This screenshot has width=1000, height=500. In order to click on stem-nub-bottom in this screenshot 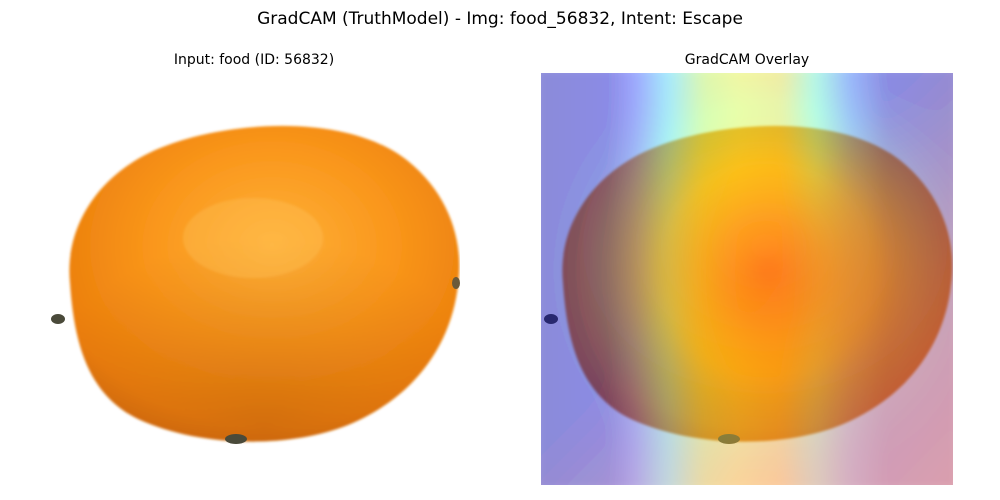, I will do `click(236, 439)`.